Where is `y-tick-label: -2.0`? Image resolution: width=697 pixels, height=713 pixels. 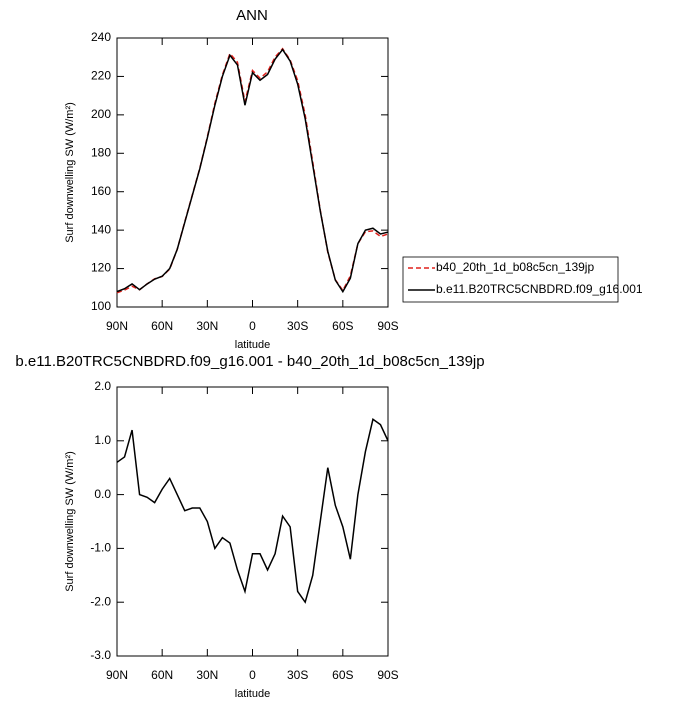 y-tick-label: -2.0 is located at coordinates (100, 601).